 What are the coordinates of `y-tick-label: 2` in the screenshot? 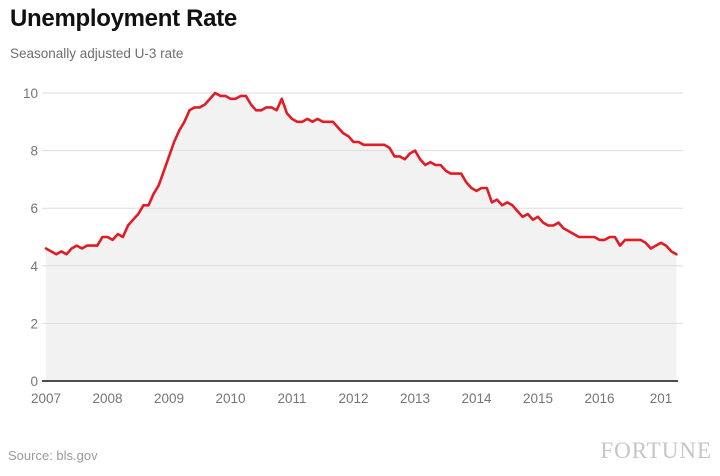 It's located at (34, 323).